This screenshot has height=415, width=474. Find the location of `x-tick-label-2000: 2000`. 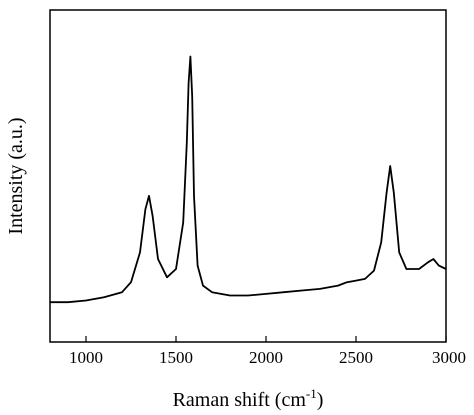

x-tick-label-2000: 2000 is located at coordinates (266, 357).